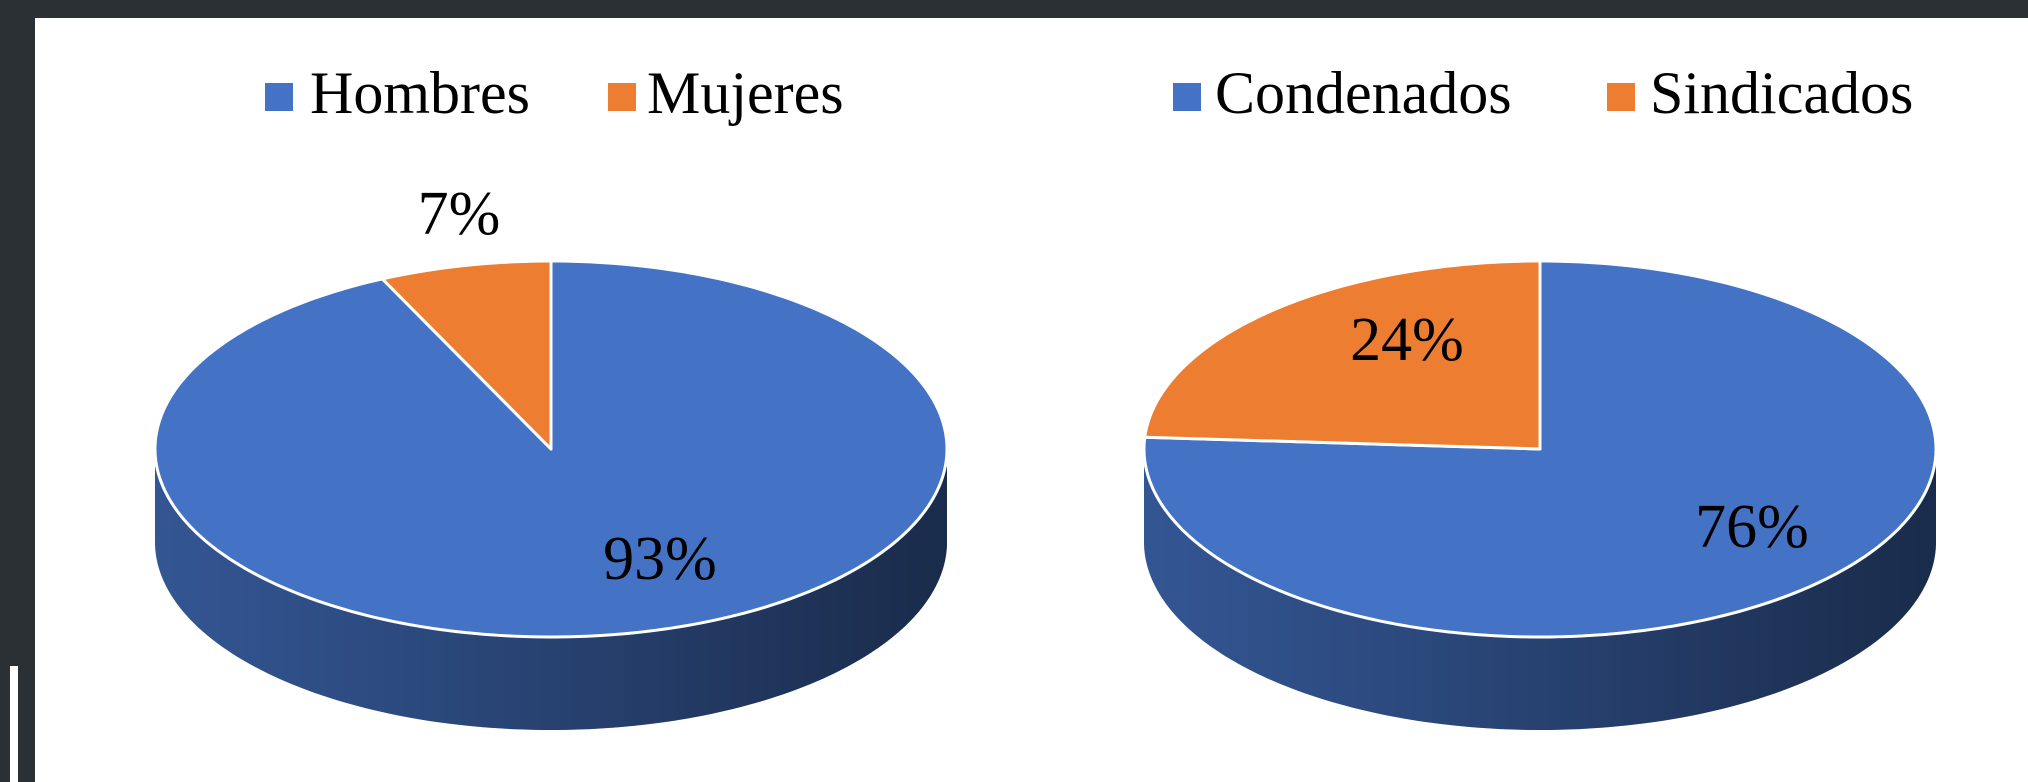 This screenshot has height=782, width=2028. What do you see at coordinates (420, 93) in the screenshot?
I see `legend-label: Hombres` at bounding box center [420, 93].